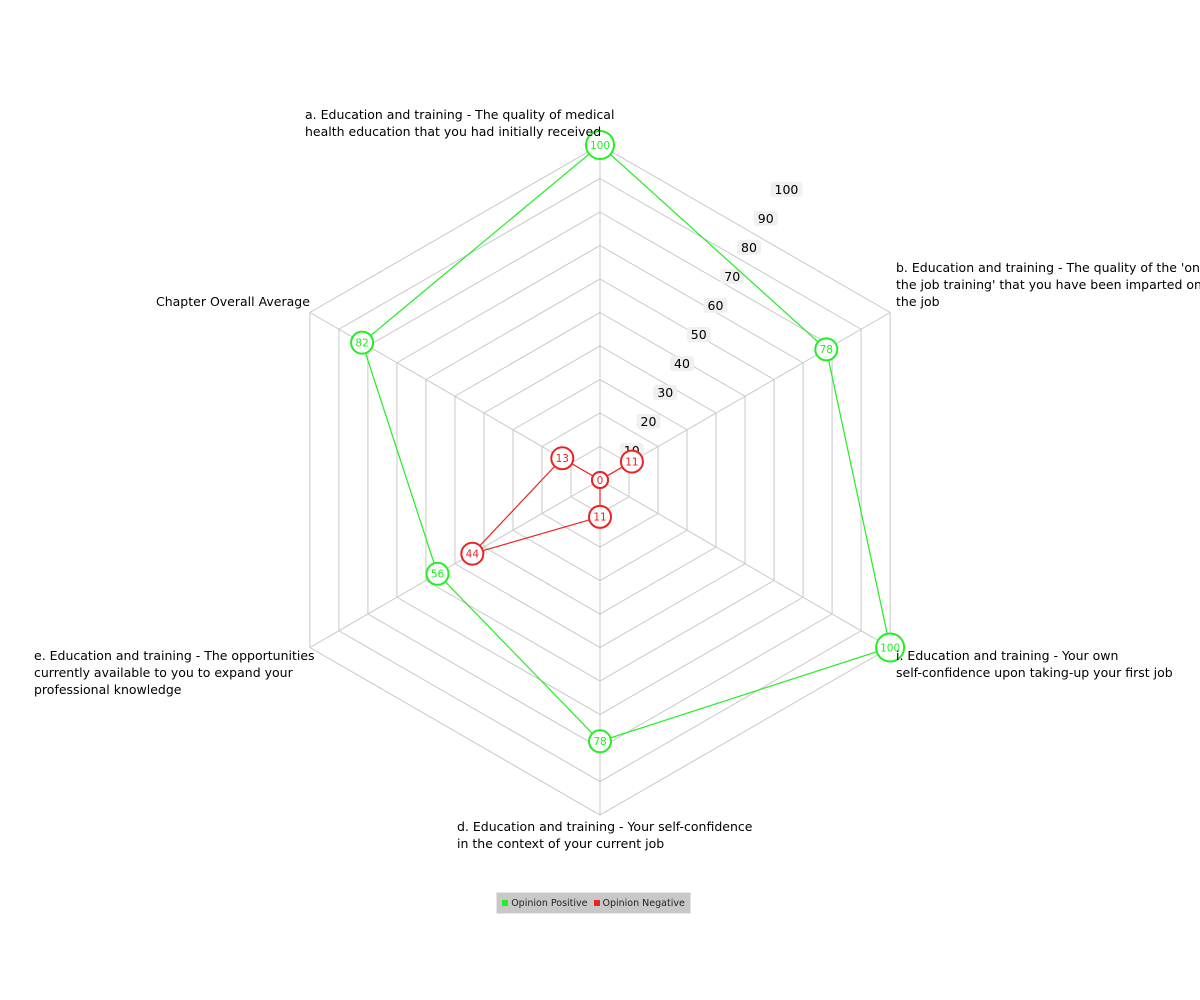  I want to click on legend-item-negative: Opinion Negative, so click(639, 903).